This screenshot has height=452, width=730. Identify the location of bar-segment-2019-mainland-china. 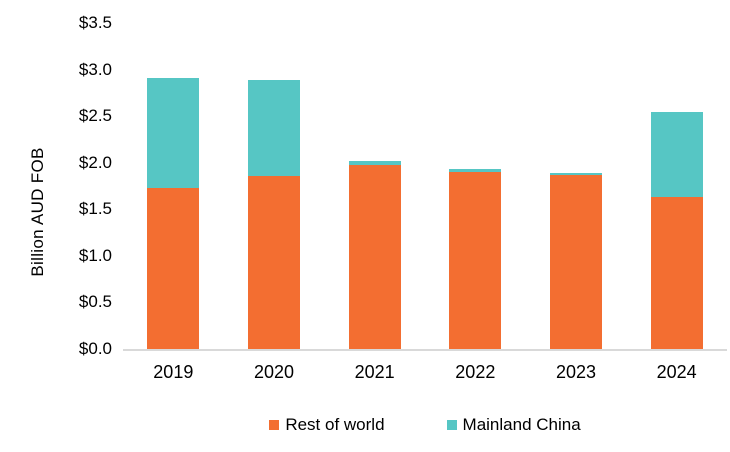
(173, 132).